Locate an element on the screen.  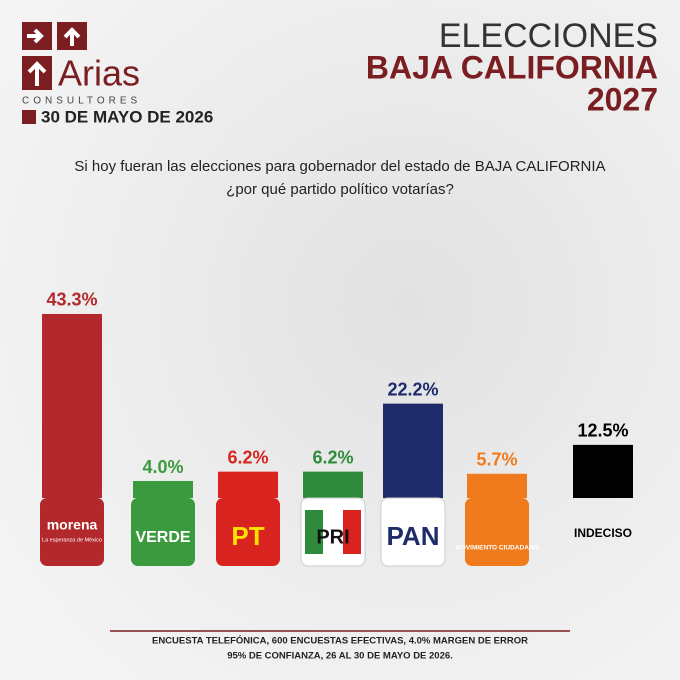
category-label: PT is located at coordinates (247, 536).